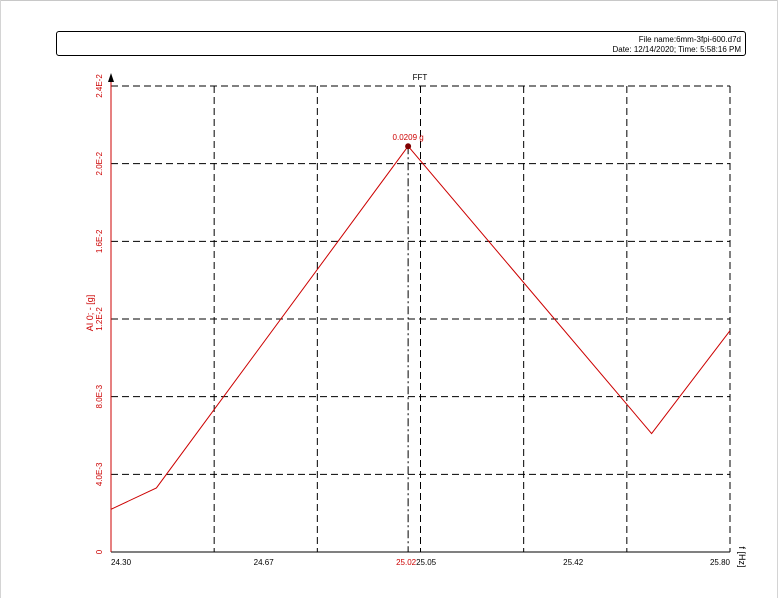 The width and height of the screenshot is (778, 598). Describe the element at coordinates (408, 137) in the screenshot. I see `peak-value-label: 0.0209 g` at that location.